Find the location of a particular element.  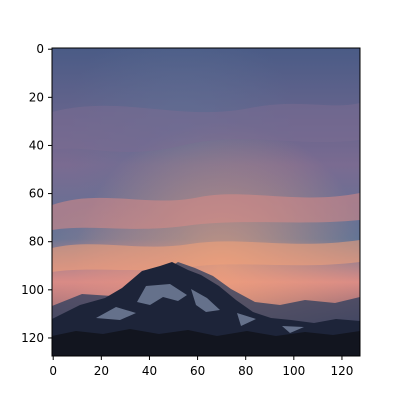

x-tick-label: 80 is located at coordinates (245, 371).